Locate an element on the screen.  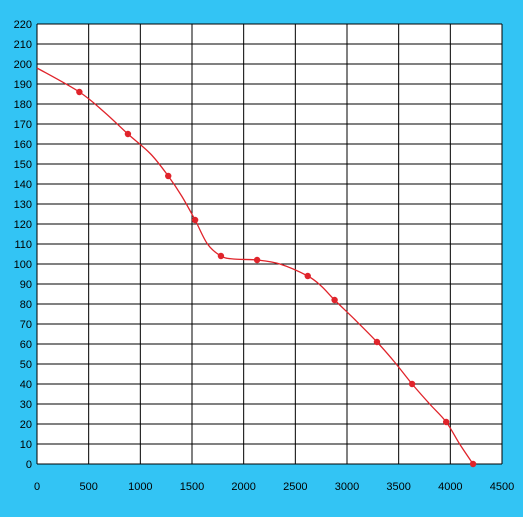
x-tick-label: 4500 is located at coordinates (502, 487).